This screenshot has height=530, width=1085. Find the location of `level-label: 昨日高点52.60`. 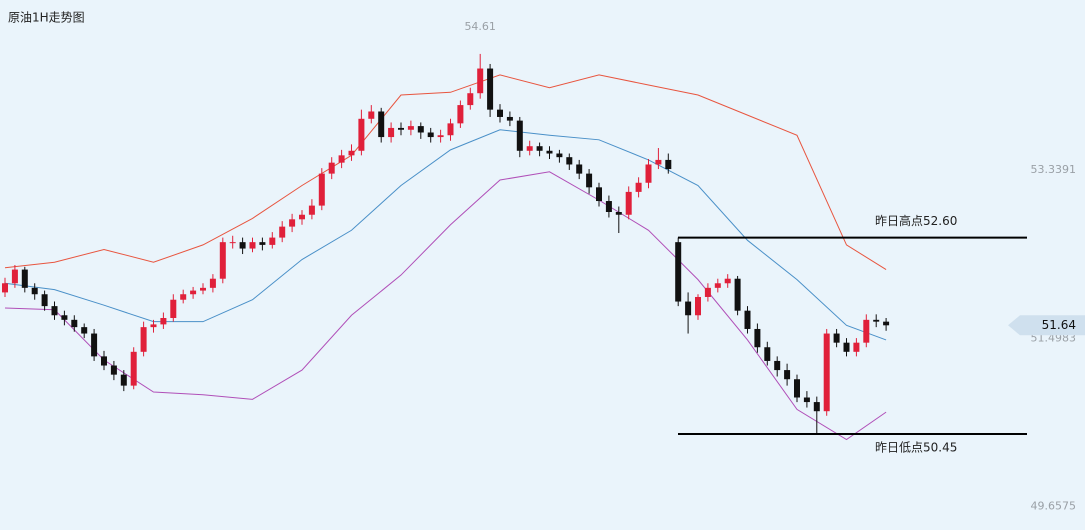

level-label: 昨日高点52.60 is located at coordinates (916, 220).